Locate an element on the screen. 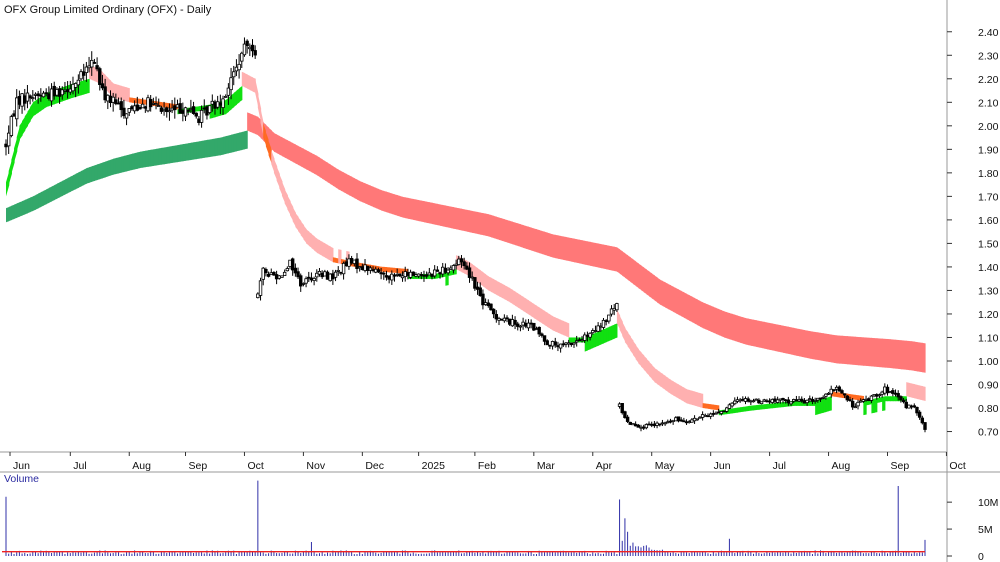  price-tick-label: 0.70 is located at coordinates (988, 433).